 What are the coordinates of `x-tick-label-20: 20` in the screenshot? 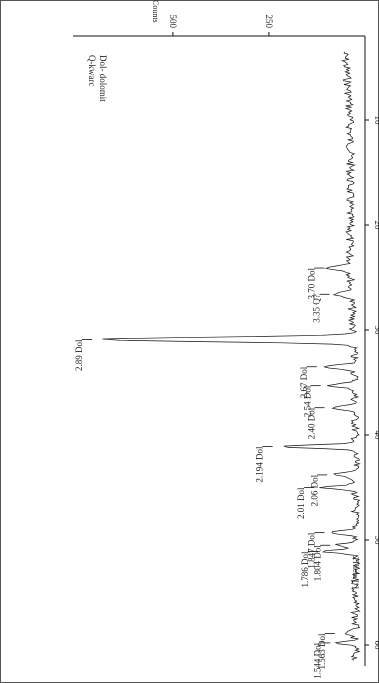 It's located at (376, 226).